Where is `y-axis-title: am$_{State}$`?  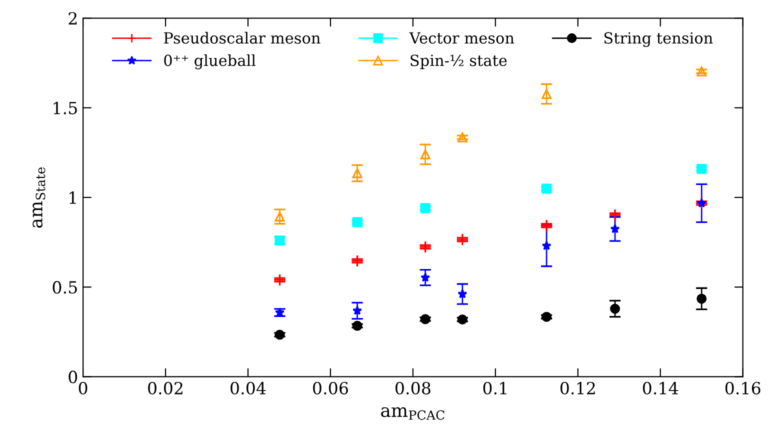
y-axis-title: am$_{State}$ is located at coordinates (39, 197).